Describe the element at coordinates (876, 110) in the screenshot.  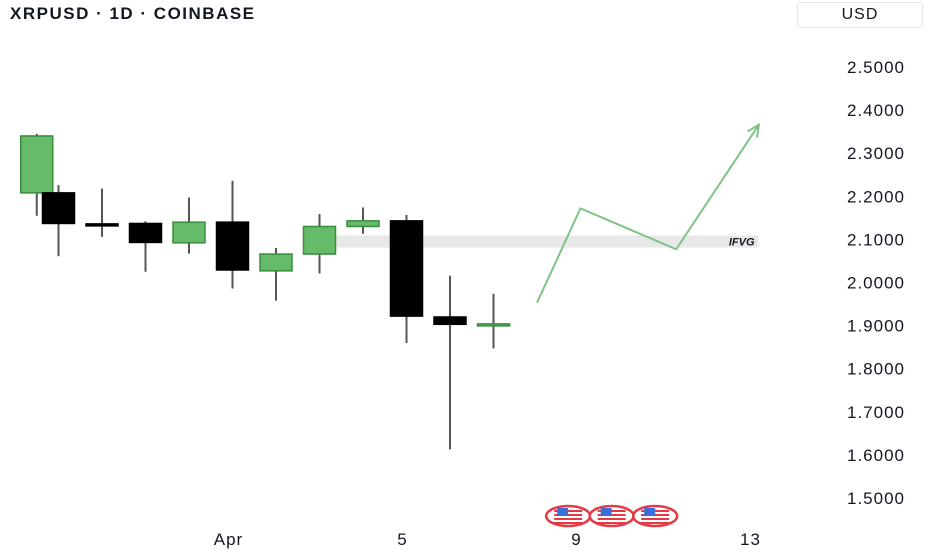
I see `price-tick-label: 2.4000` at that location.